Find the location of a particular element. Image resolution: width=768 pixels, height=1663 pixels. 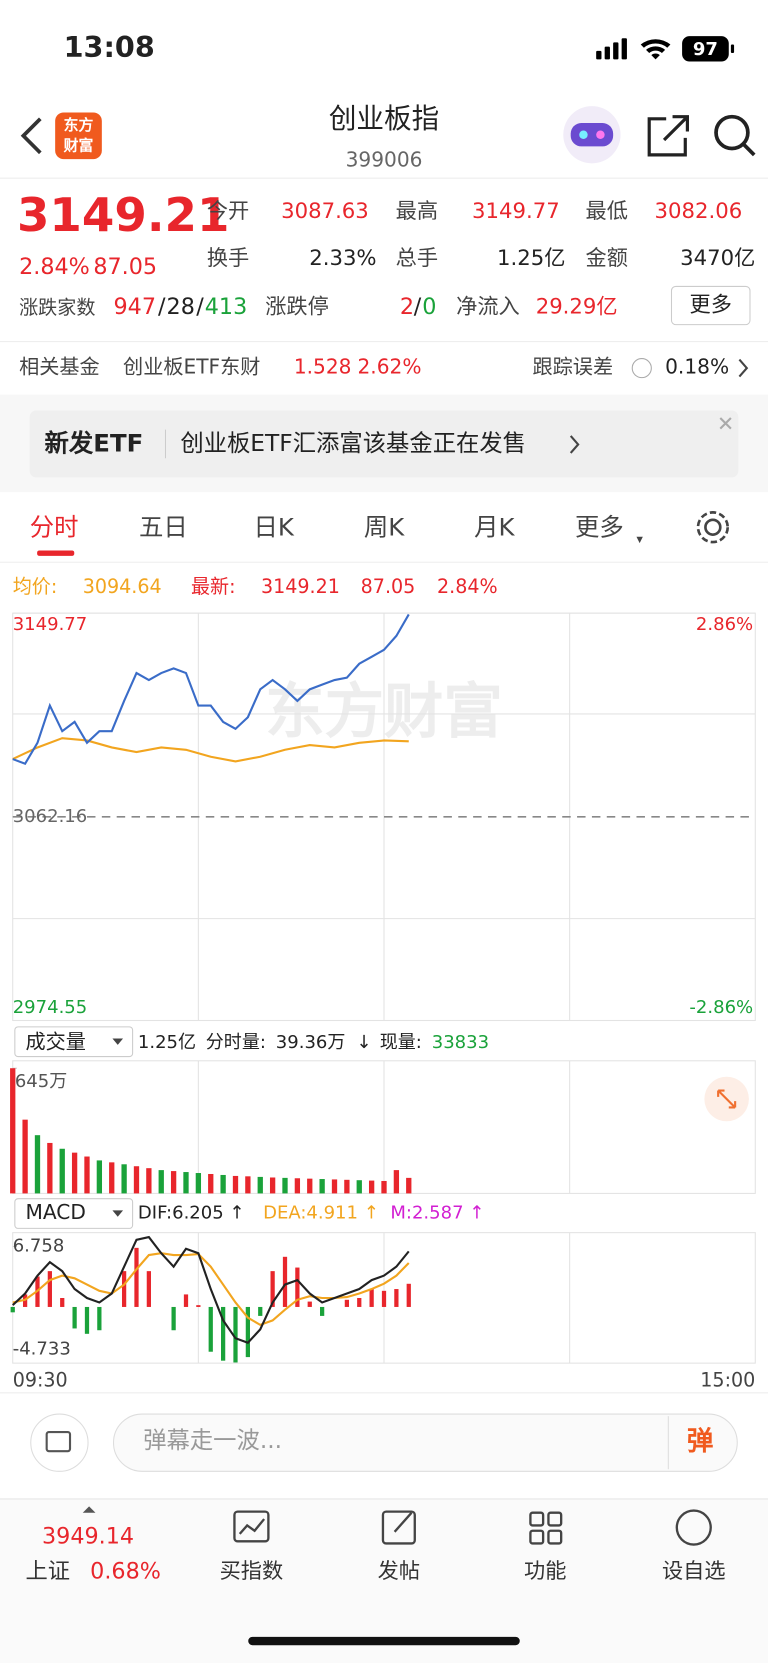

close-banner is located at coordinates (725, 423).